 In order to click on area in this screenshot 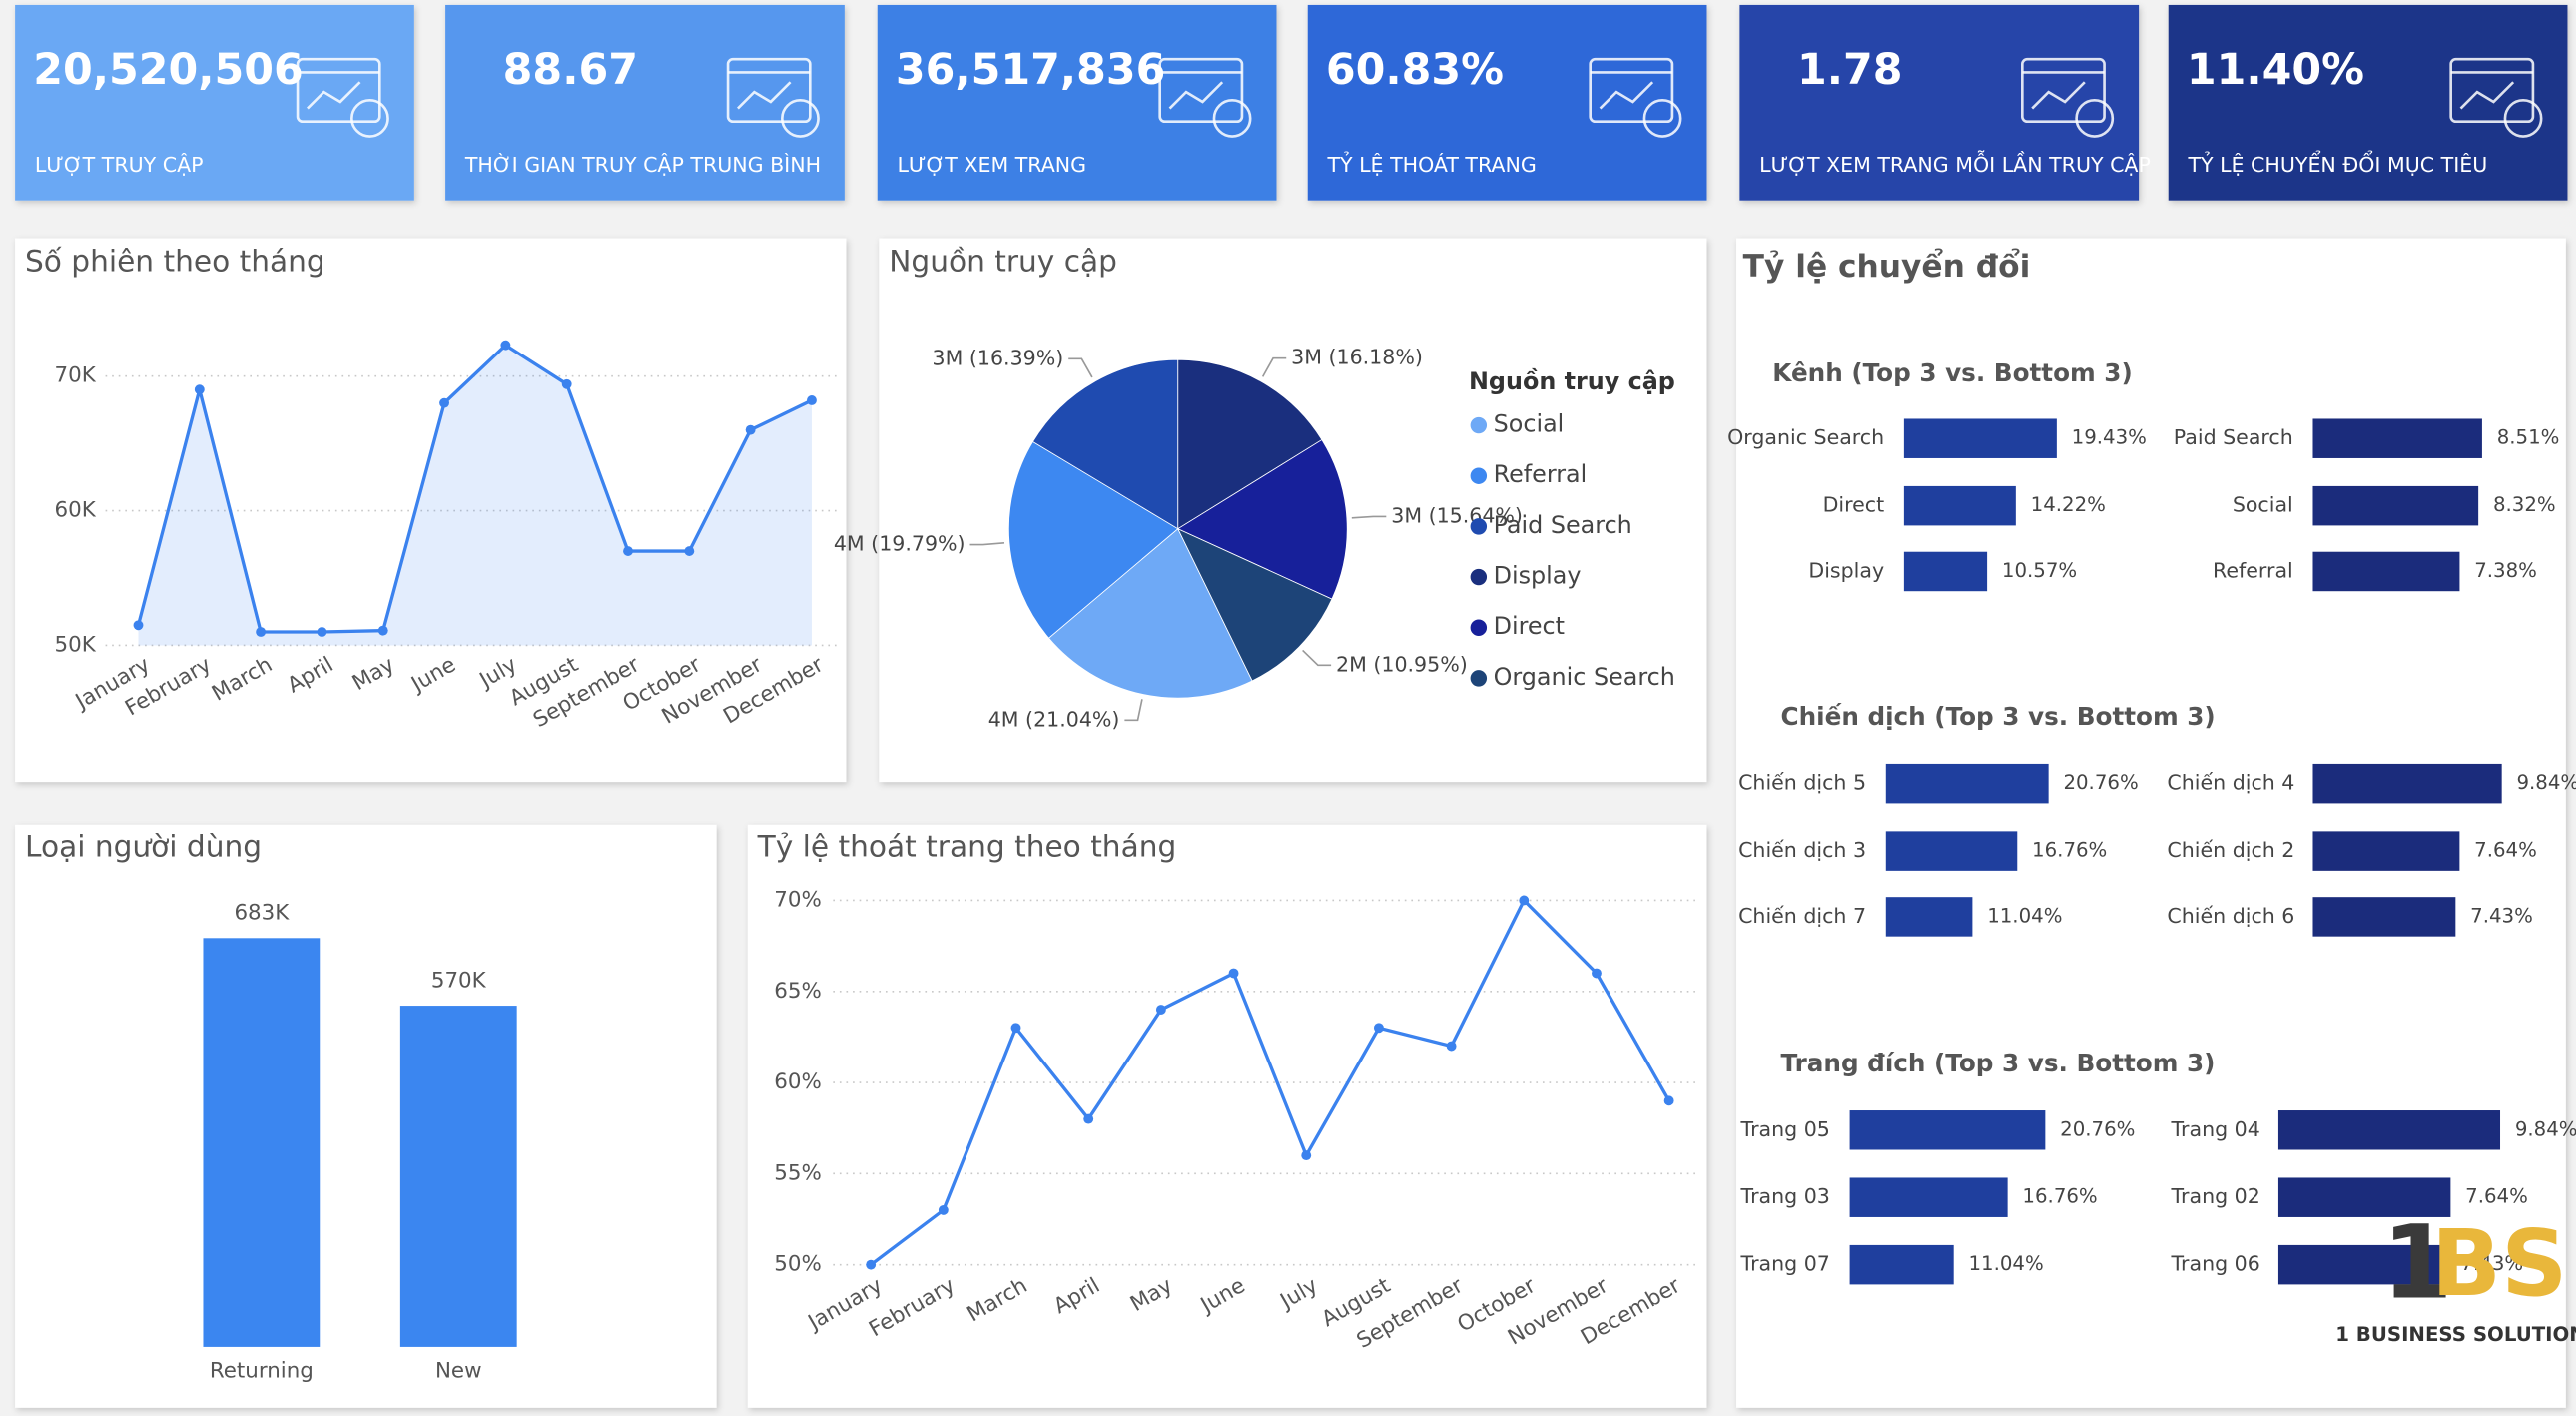, I will do `click(475, 496)`.